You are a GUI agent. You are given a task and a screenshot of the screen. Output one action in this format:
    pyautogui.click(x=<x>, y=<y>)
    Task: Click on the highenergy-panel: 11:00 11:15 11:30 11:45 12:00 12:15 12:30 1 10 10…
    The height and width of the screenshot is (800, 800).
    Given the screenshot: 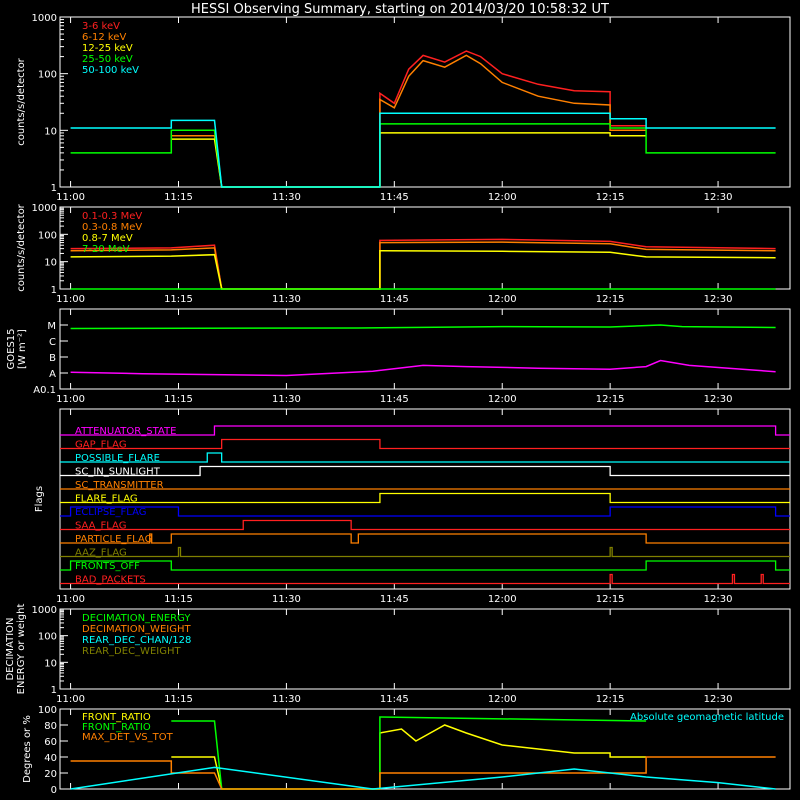 What is the action you would take?
    pyautogui.click(x=403, y=254)
    